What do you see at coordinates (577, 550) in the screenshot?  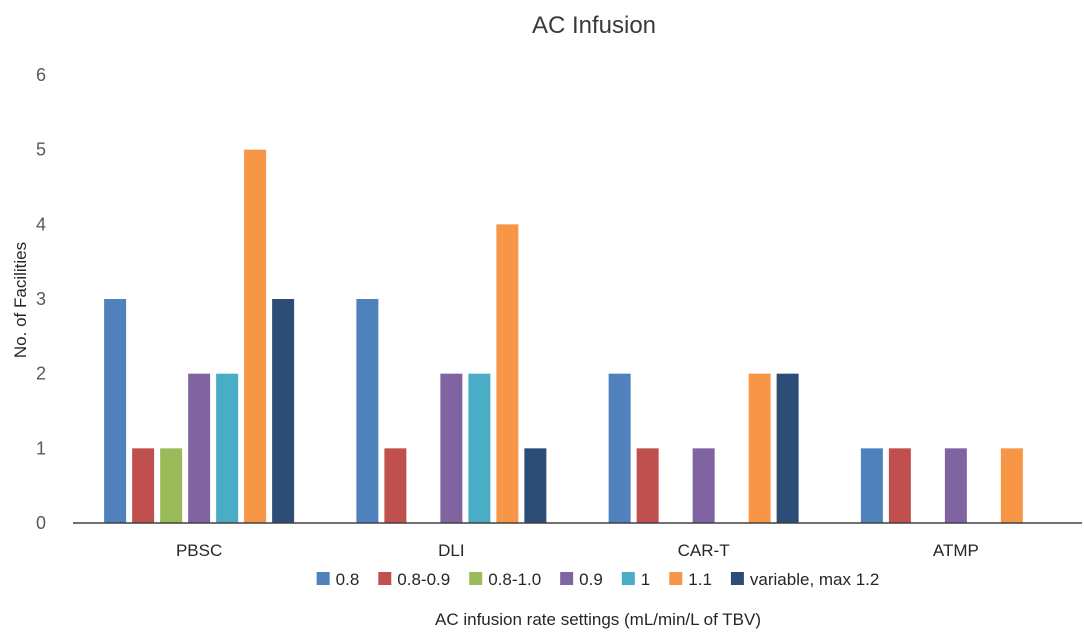 I see `x-tick-labels: PBSC DLI CAR-T ATMP` at bounding box center [577, 550].